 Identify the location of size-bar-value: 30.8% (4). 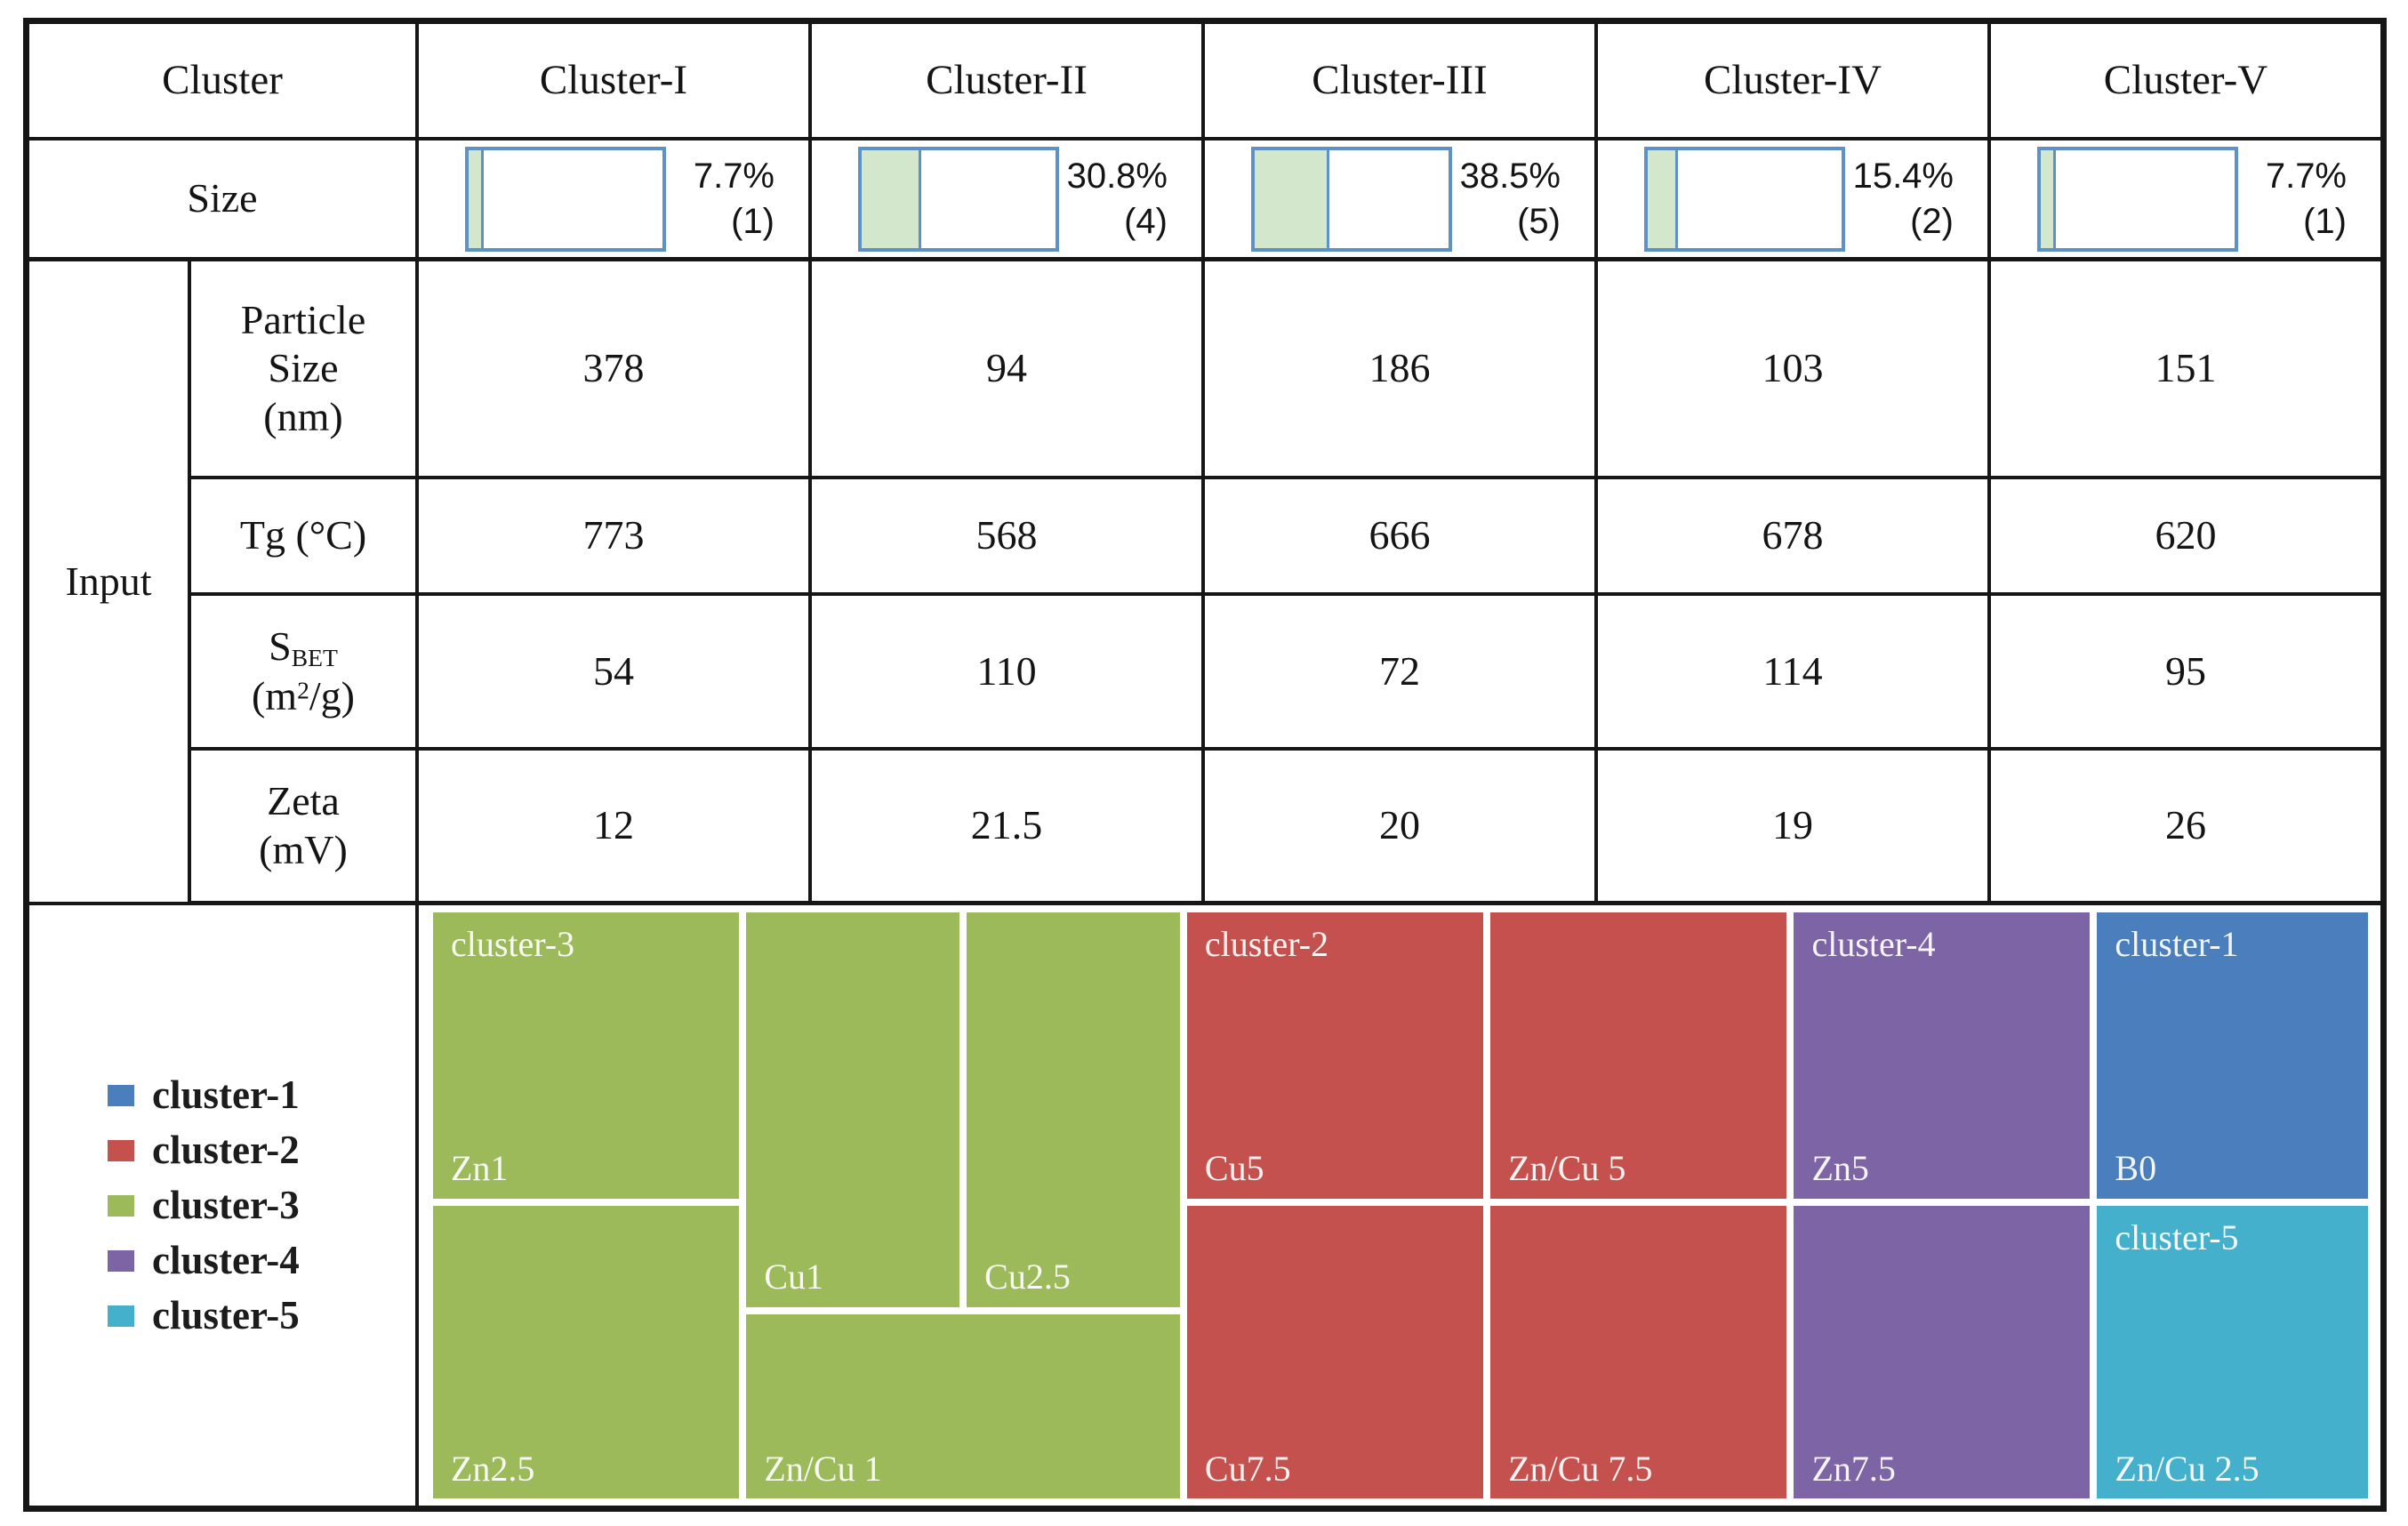
(1117, 198).